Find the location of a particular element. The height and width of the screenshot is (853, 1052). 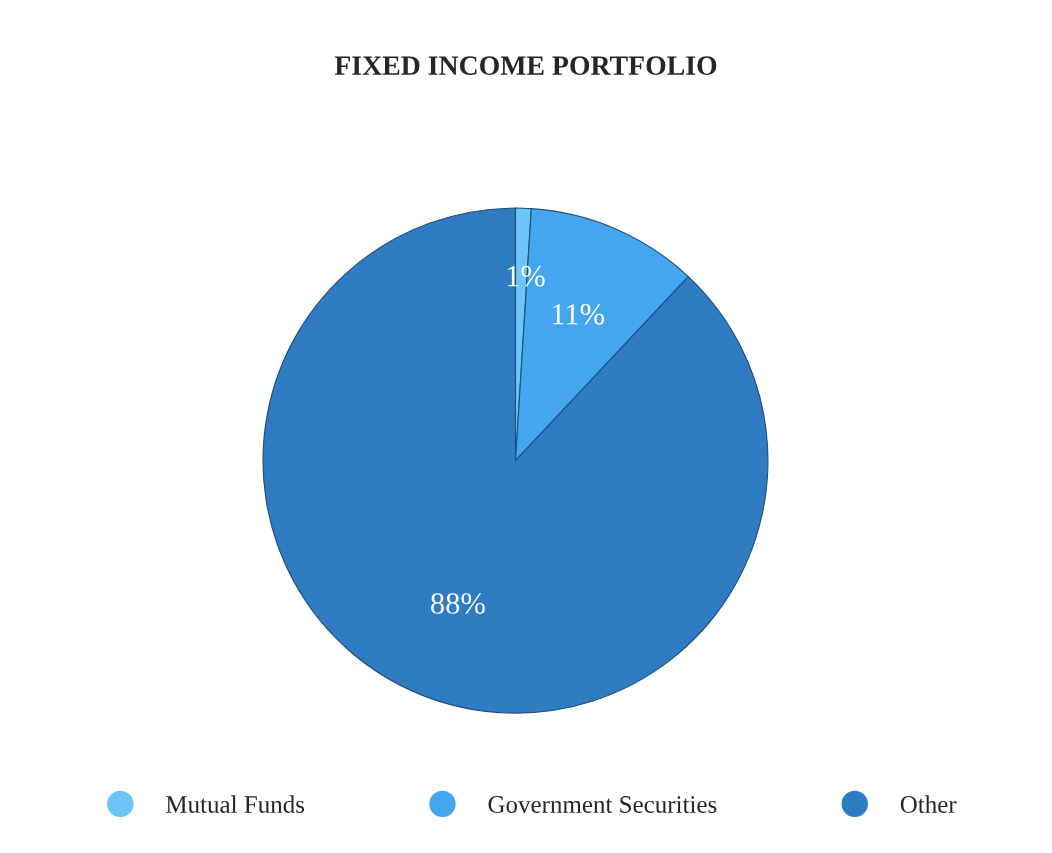

chart-title: FIXED INCOME PORTFOLIO is located at coordinates (525, 65).